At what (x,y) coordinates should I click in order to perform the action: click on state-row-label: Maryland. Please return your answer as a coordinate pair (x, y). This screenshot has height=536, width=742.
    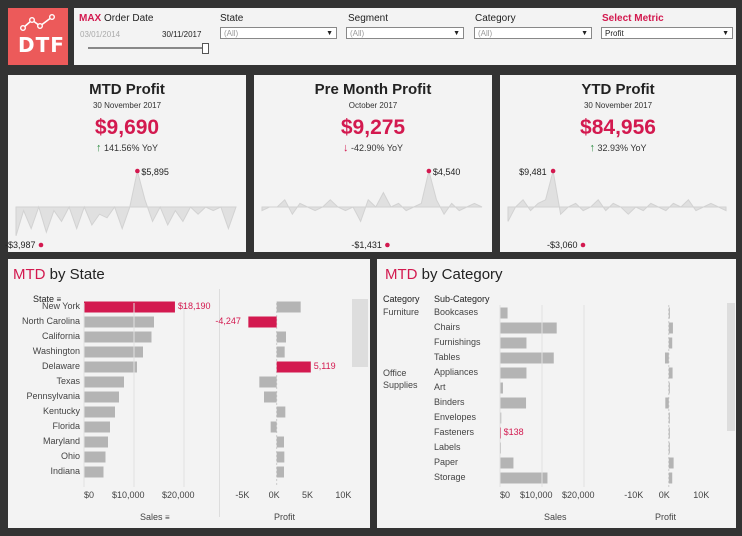
    Looking at the image, I should click on (61, 441).